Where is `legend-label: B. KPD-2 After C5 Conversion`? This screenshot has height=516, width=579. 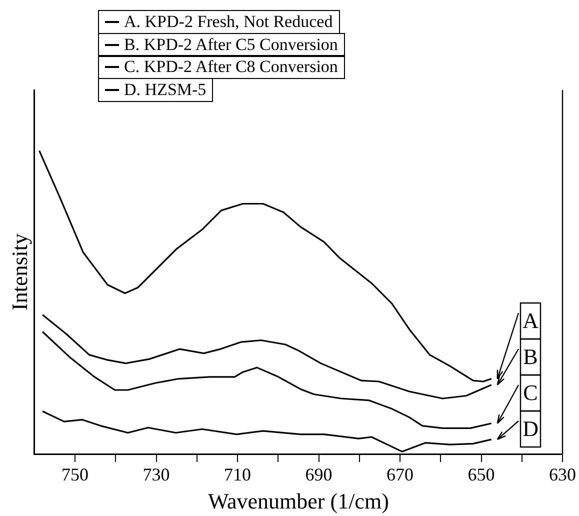
legend-label: B. KPD-2 After C5 Conversion is located at coordinates (231, 44).